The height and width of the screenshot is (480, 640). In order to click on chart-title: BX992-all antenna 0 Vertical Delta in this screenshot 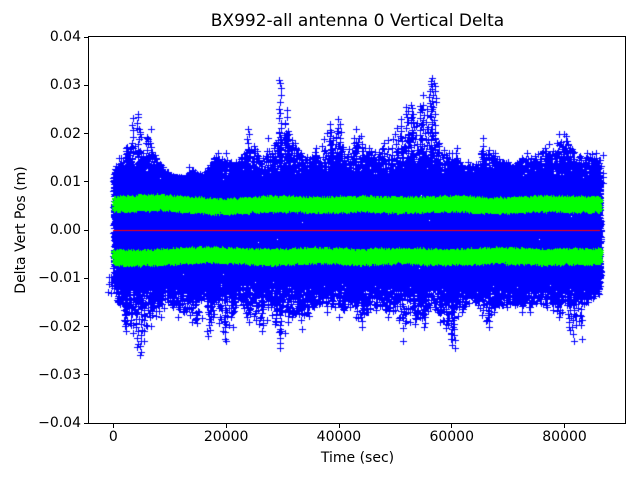, I will do `click(357, 21)`.